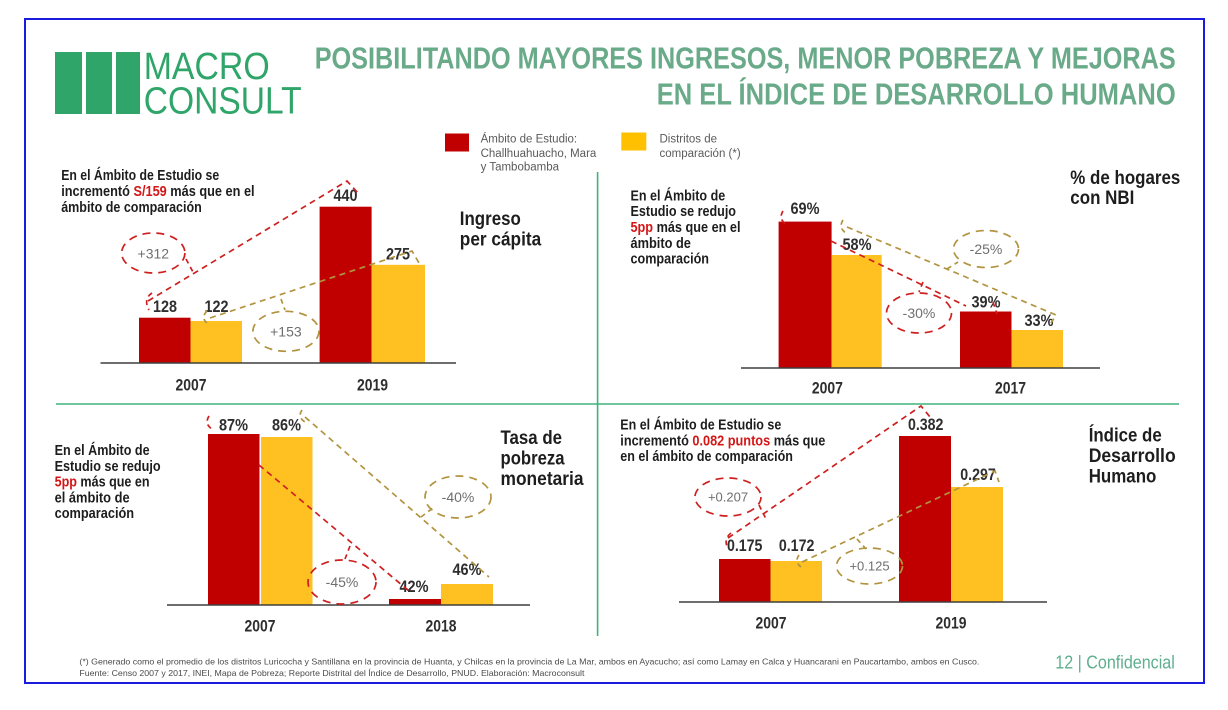 The width and height of the screenshot is (1228, 710). I want to click on svg-text: 0.297, so click(978, 474).